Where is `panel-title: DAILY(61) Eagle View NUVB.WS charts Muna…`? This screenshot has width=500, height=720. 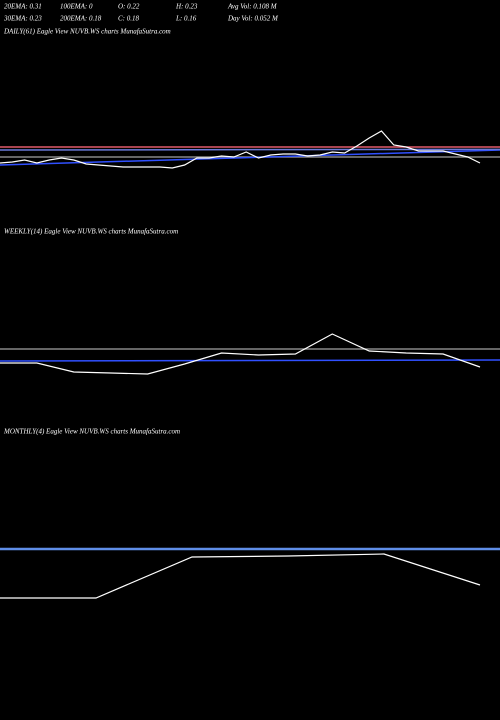 panel-title: DAILY(61) Eagle View NUVB.WS charts Muna… is located at coordinates (87, 32).